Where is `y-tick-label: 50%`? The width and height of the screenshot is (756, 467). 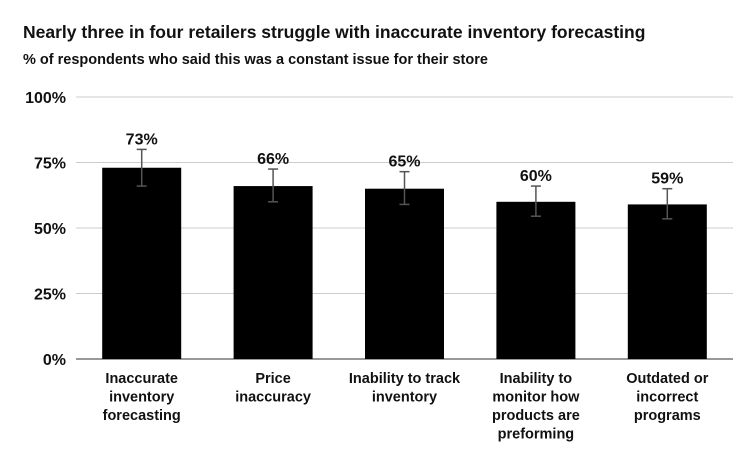
y-tick-label: 50% is located at coordinates (50, 229).